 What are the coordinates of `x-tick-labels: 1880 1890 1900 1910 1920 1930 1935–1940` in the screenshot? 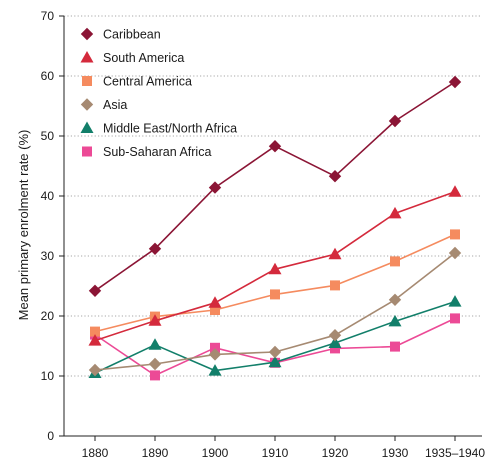 It's located at (284, 453).